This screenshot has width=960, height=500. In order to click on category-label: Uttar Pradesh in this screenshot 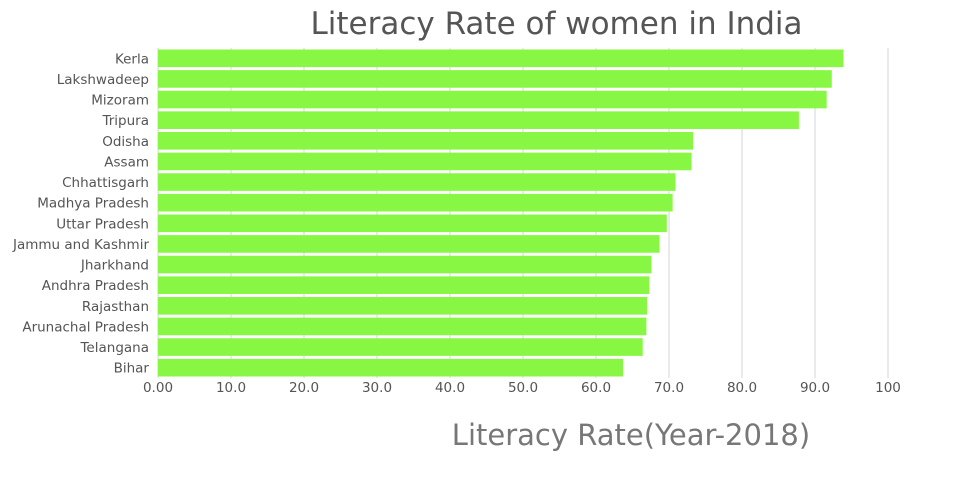, I will do `click(102, 224)`.